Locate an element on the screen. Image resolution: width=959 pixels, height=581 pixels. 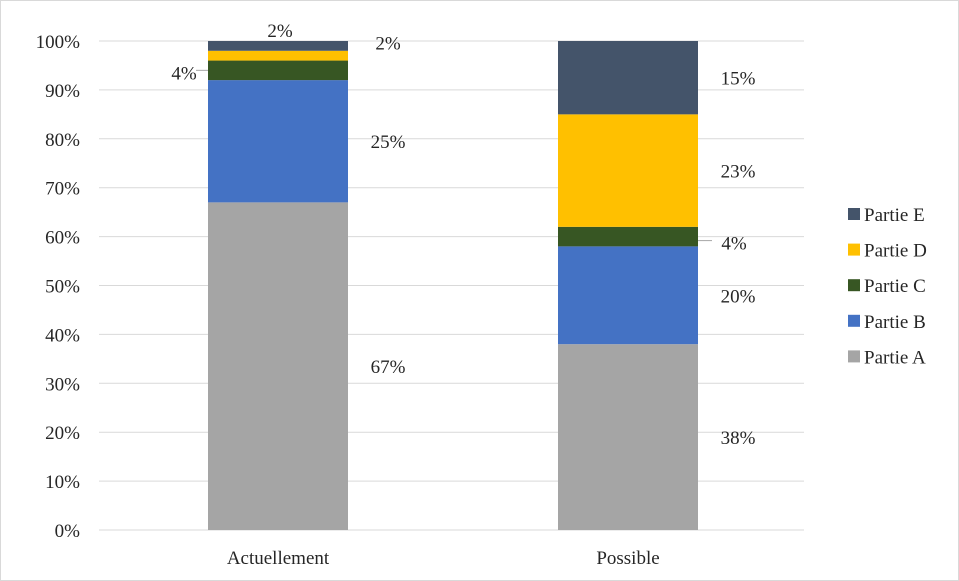
y-tick-label: 100% is located at coordinates (58, 42).